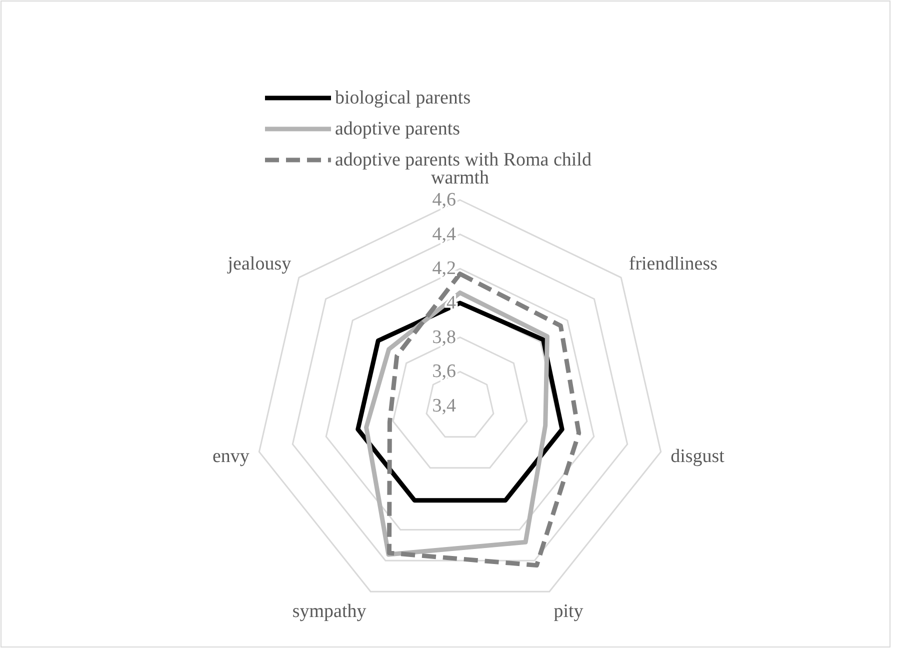 This screenshot has width=899, height=656. I want to click on spoke-label: pity, so click(569, 611).